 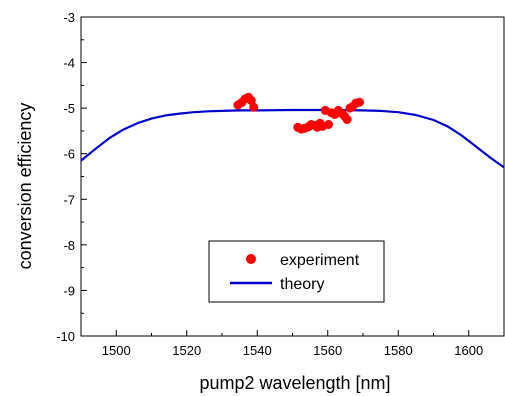 What do you see at coordinates (398, 350) in the screenshot?
I see `x-tick-label: 1580` at bounding box center [398, 350].